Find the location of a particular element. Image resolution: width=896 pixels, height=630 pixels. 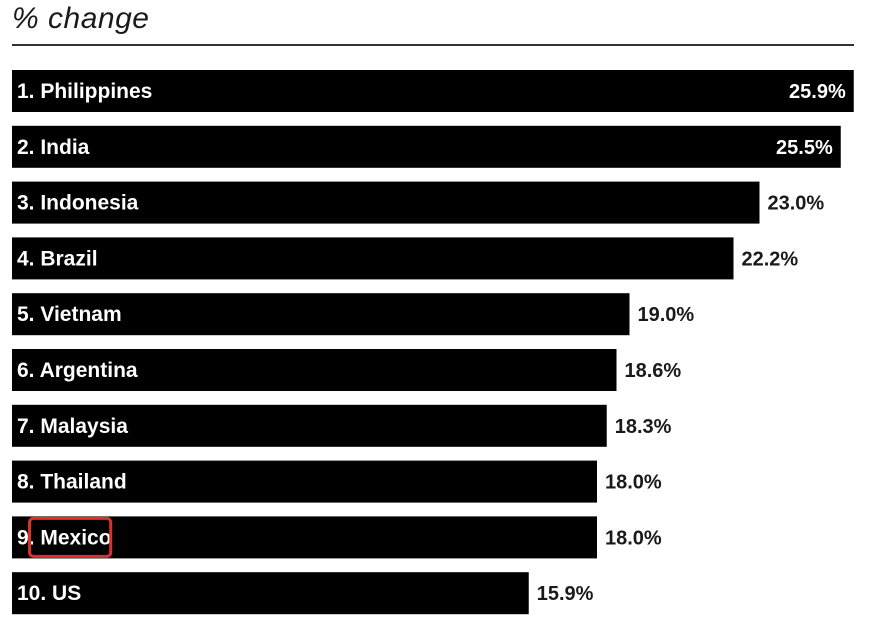

value-label-2: 25.5% is located at coordinates (804, 148).